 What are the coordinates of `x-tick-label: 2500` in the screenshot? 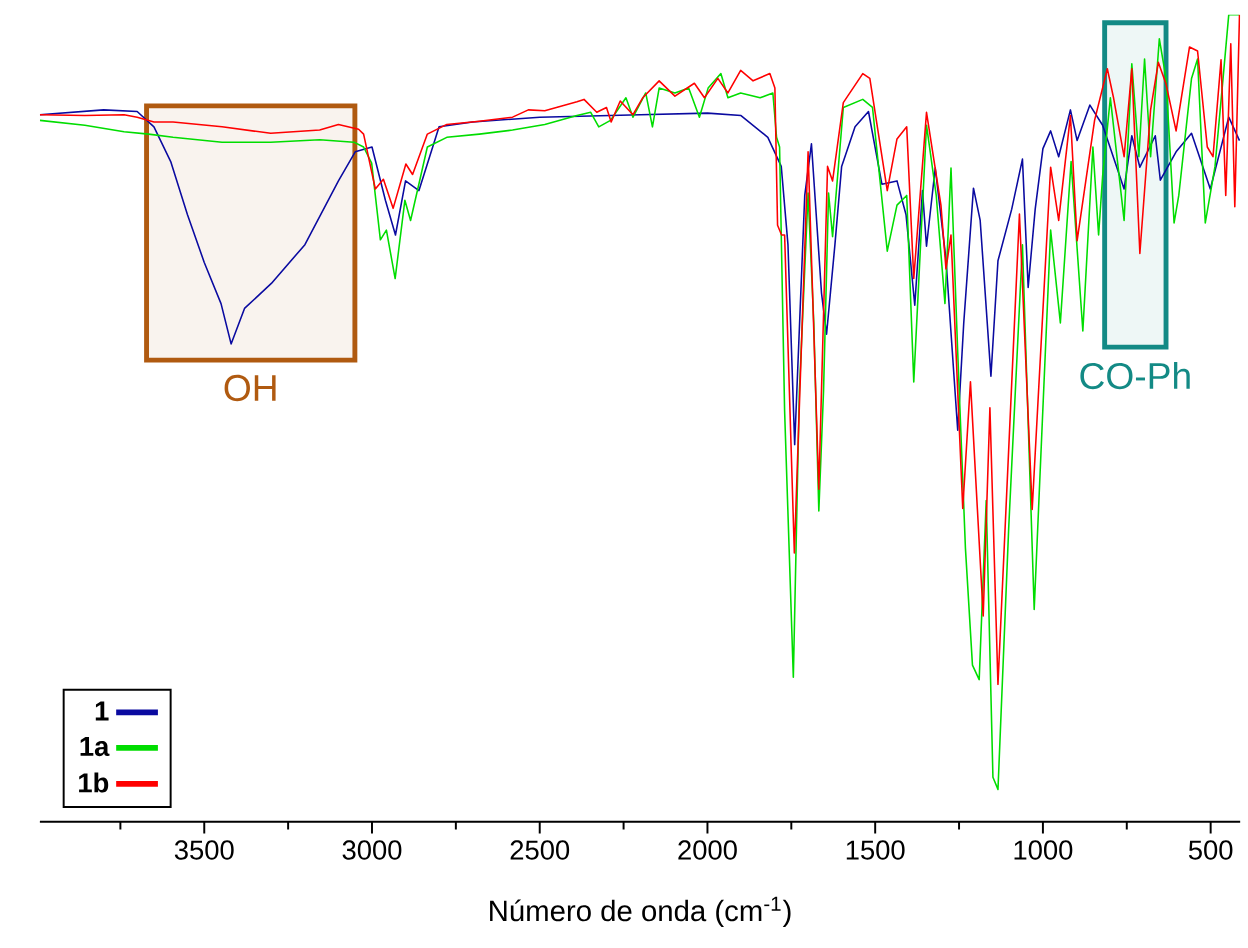 It's located at (540, 850).